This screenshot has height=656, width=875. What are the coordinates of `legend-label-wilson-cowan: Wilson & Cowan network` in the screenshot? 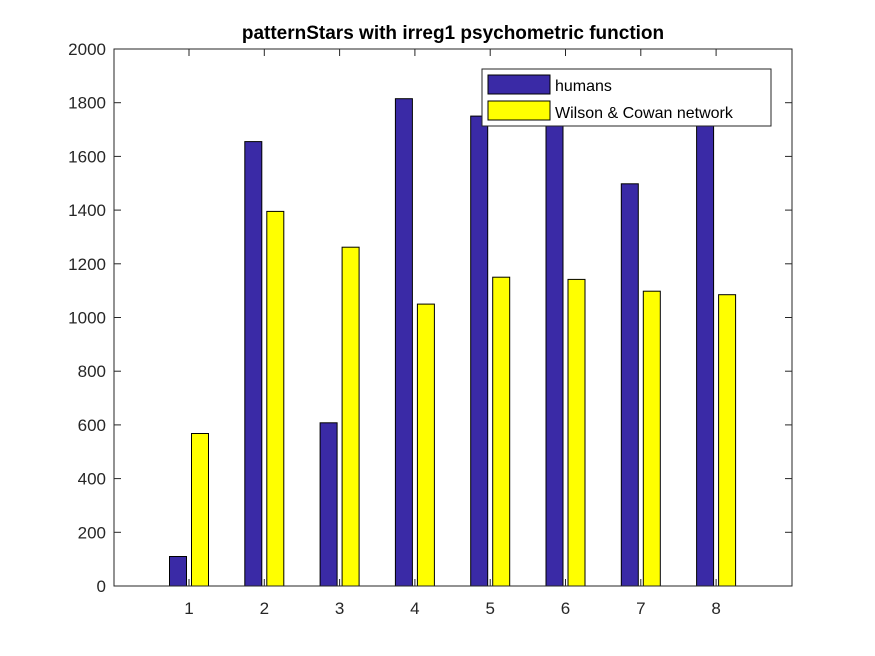 It's located at (644, 113).